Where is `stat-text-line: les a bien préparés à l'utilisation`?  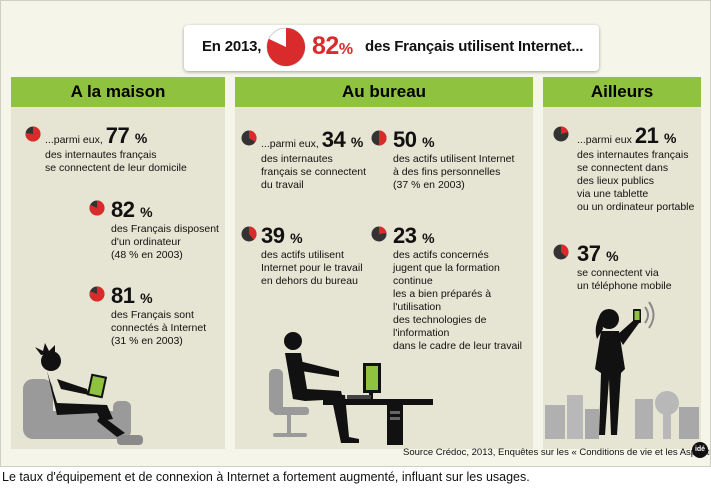 stat-text-line: les a bien préparés à l'utilisation is located at coordinates (442, 300).